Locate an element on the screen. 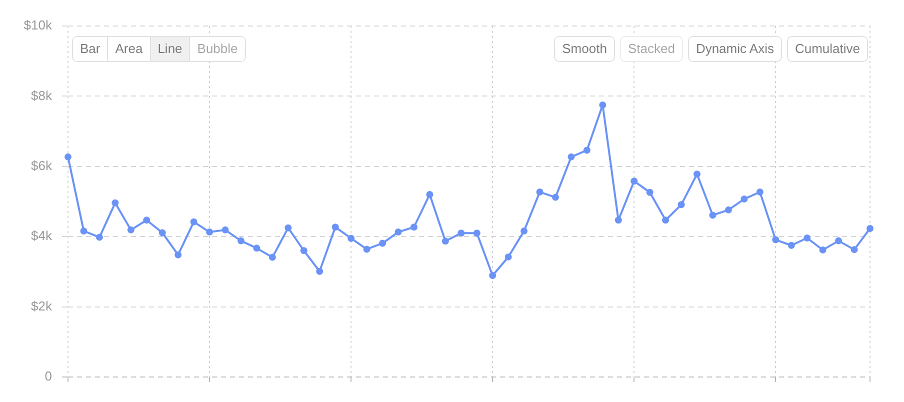  y-tick-label: 0 is located at coordinates (48, 376).